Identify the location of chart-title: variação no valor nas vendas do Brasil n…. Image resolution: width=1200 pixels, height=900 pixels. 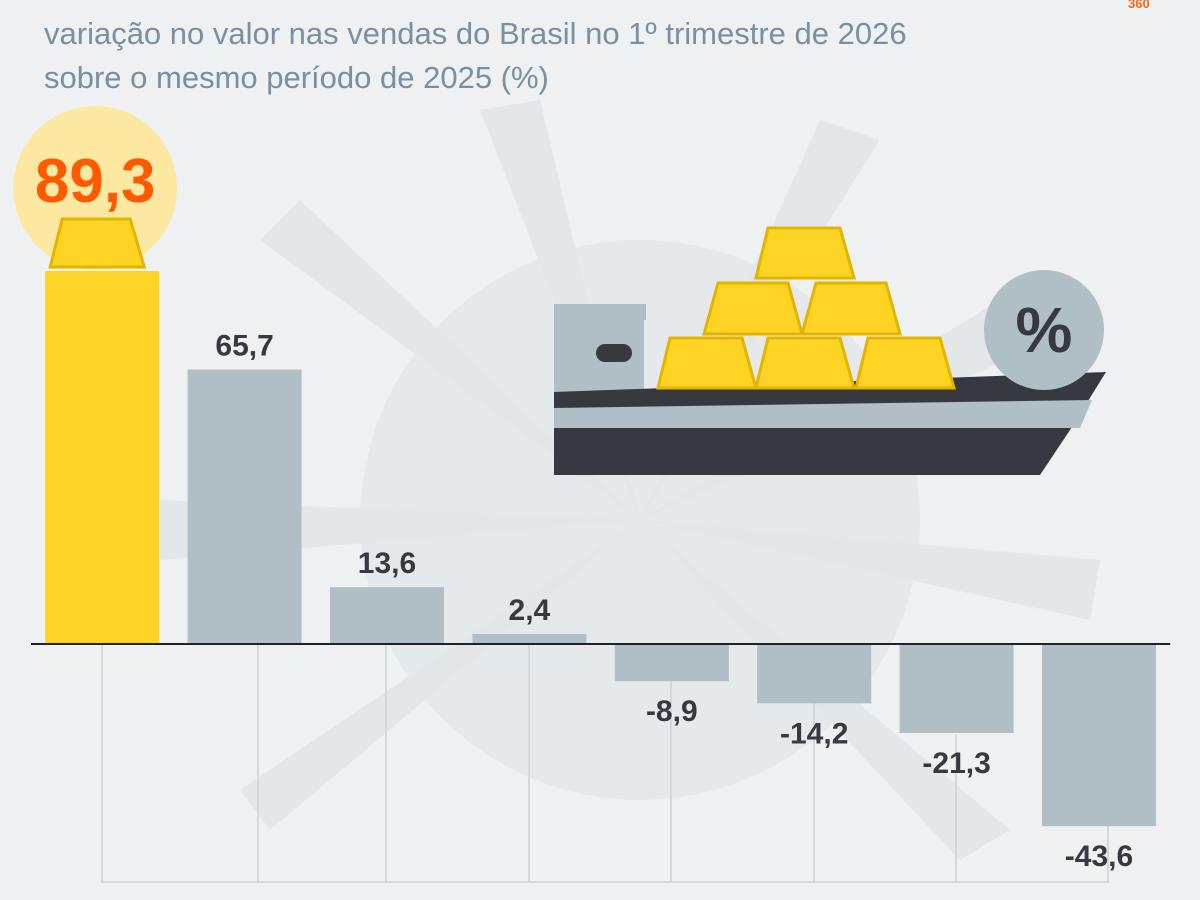
(475, 55).